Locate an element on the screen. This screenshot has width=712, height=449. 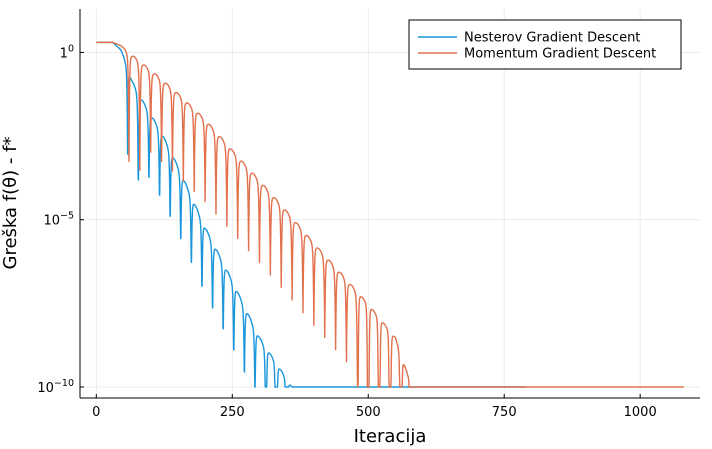
y-tick-label-0: 10−10 is located at coordinates (55, 387).